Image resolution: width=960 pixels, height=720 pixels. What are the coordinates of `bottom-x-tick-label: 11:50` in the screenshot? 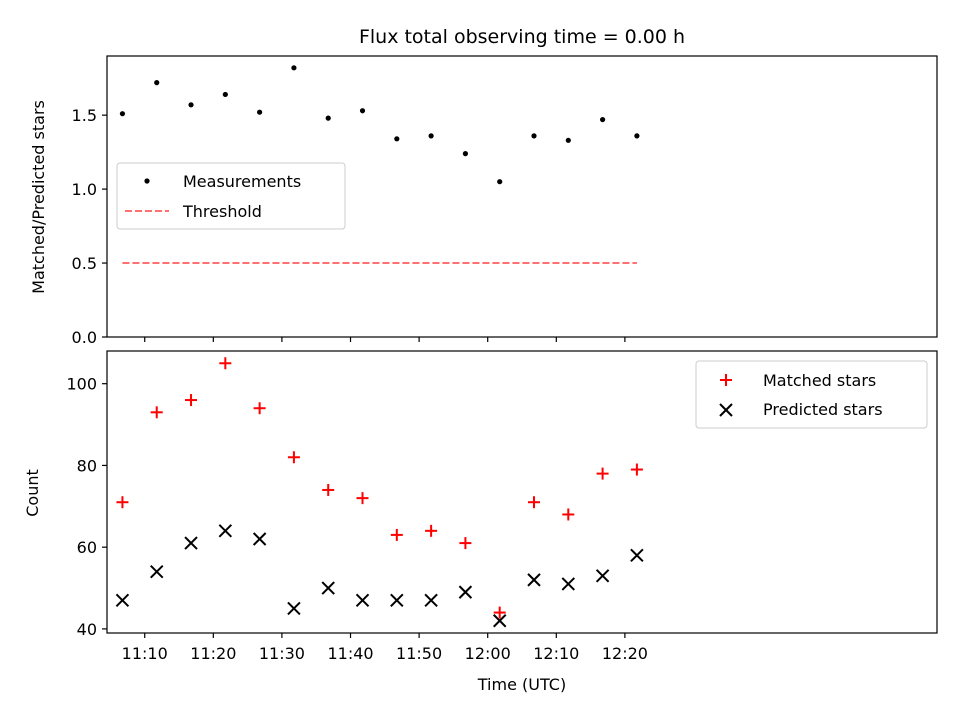 It's located at (419, 653).